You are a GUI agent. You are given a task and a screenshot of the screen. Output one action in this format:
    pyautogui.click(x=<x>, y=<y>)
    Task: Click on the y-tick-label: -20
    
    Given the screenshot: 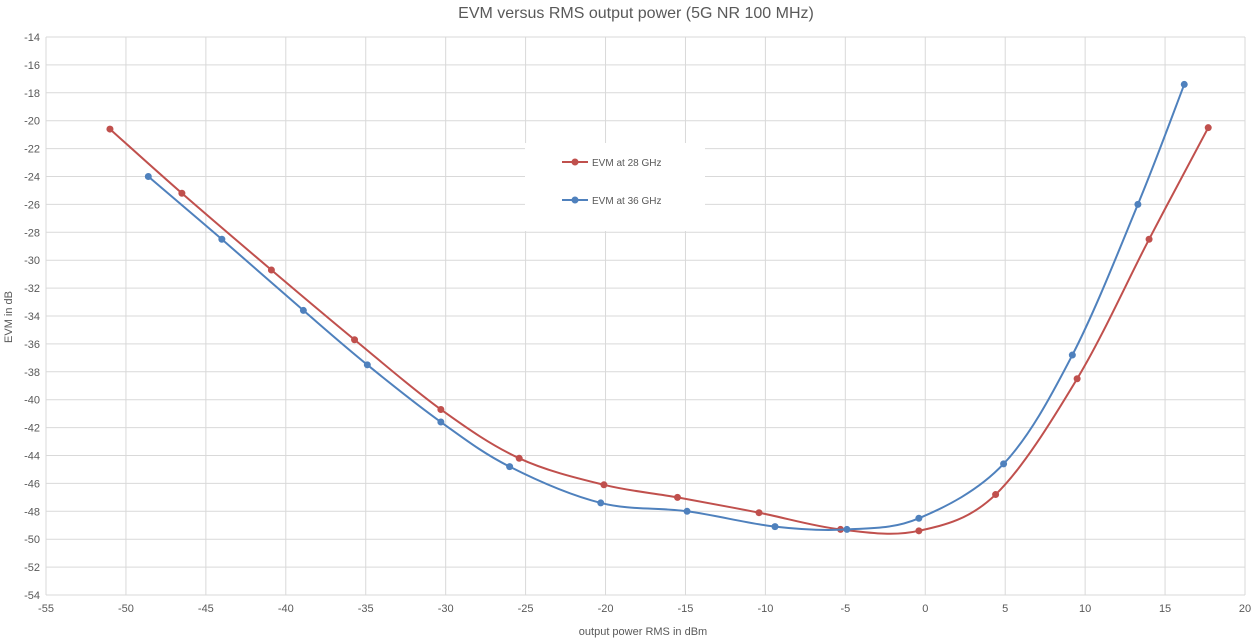 What is the action you would take?
    pyautogui.click(x=32, y=122)
    